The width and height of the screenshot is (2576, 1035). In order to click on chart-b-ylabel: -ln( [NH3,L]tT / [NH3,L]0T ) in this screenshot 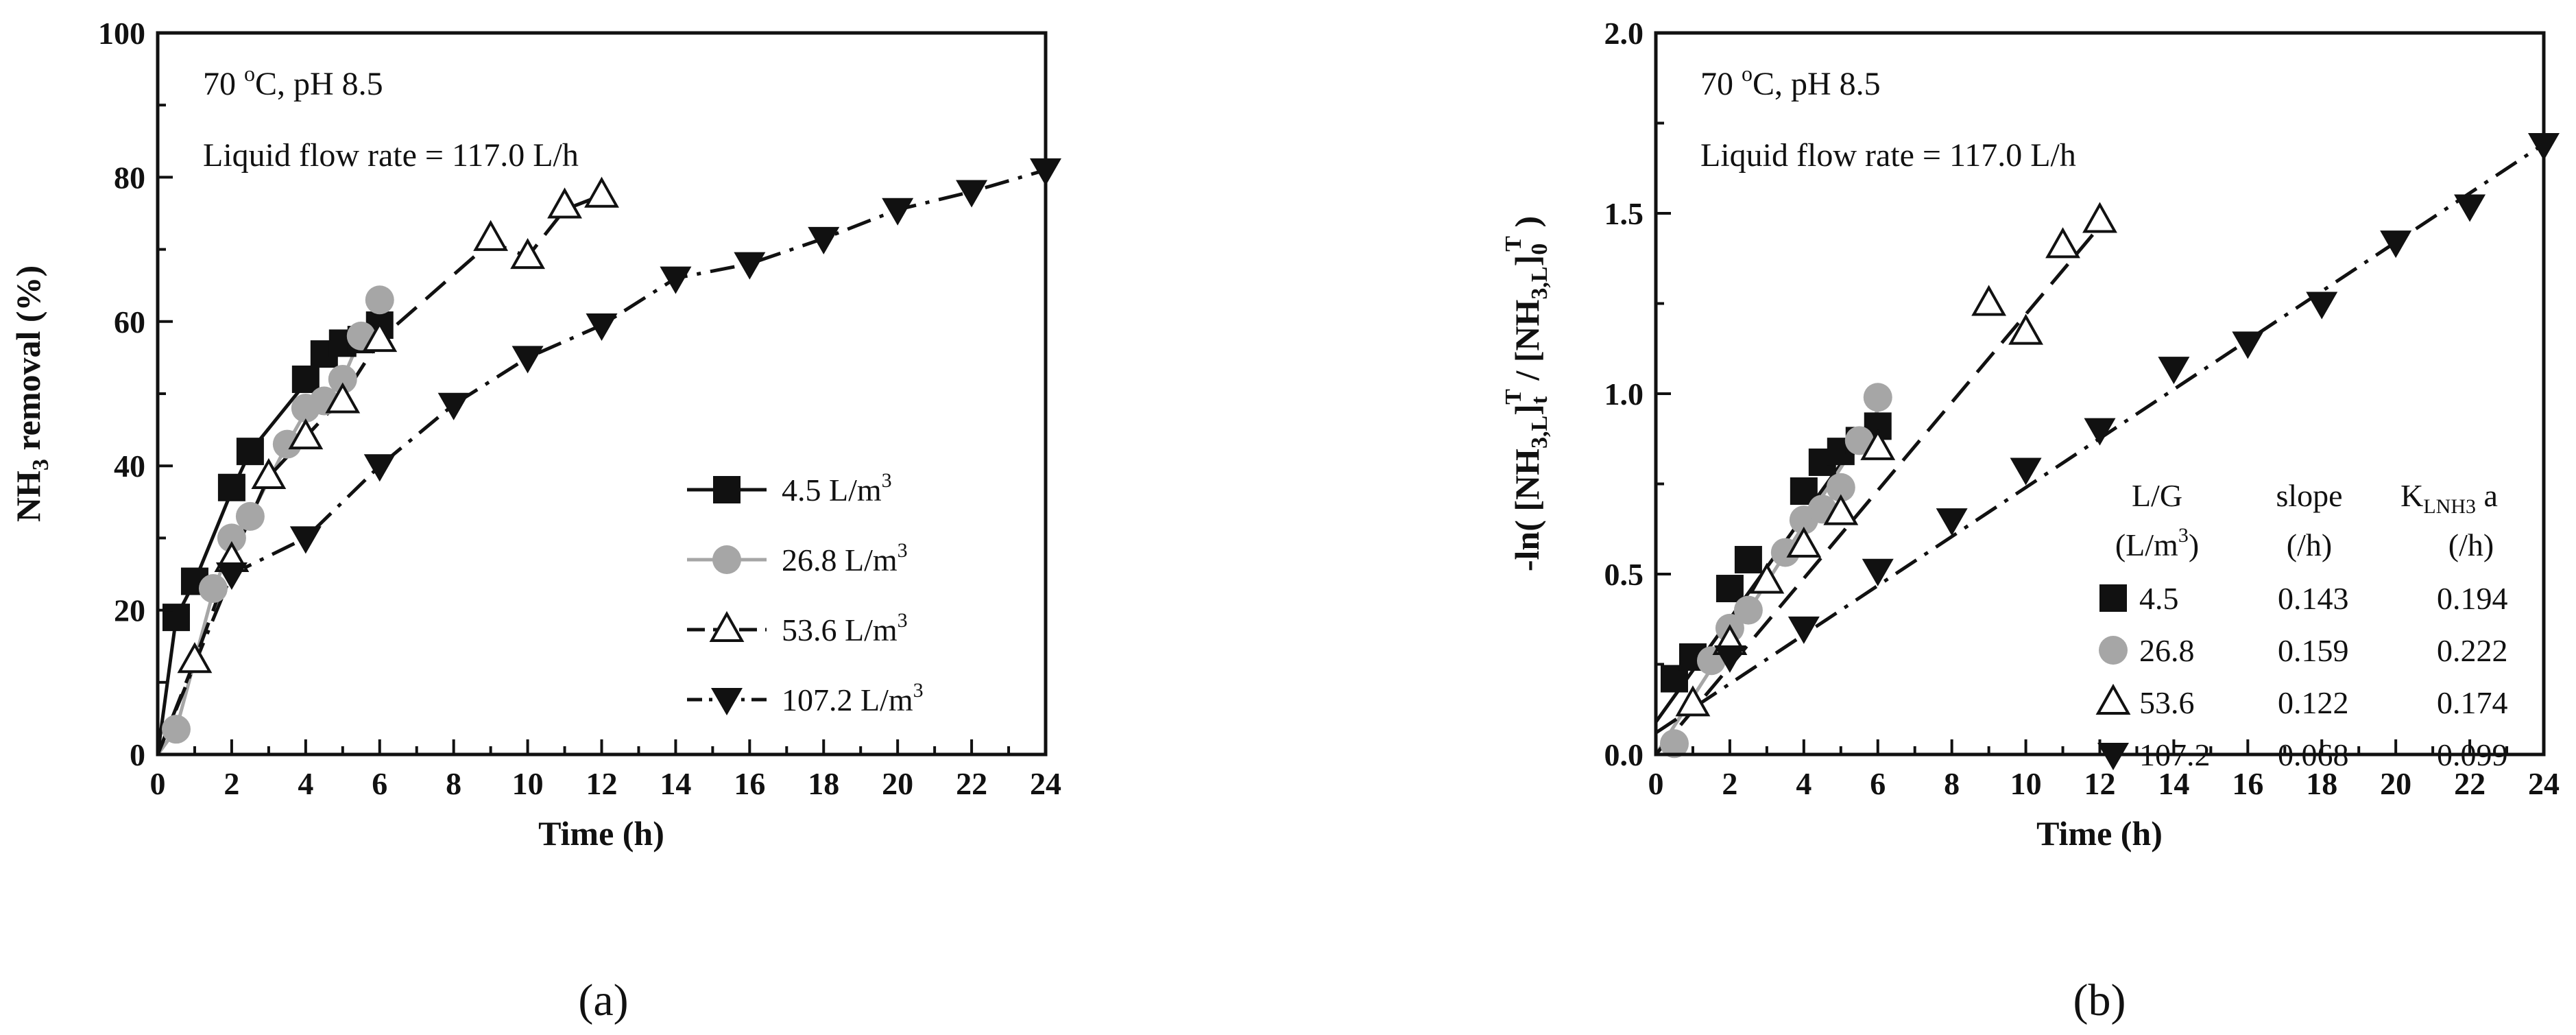, I will do `click(1526, 393)`.